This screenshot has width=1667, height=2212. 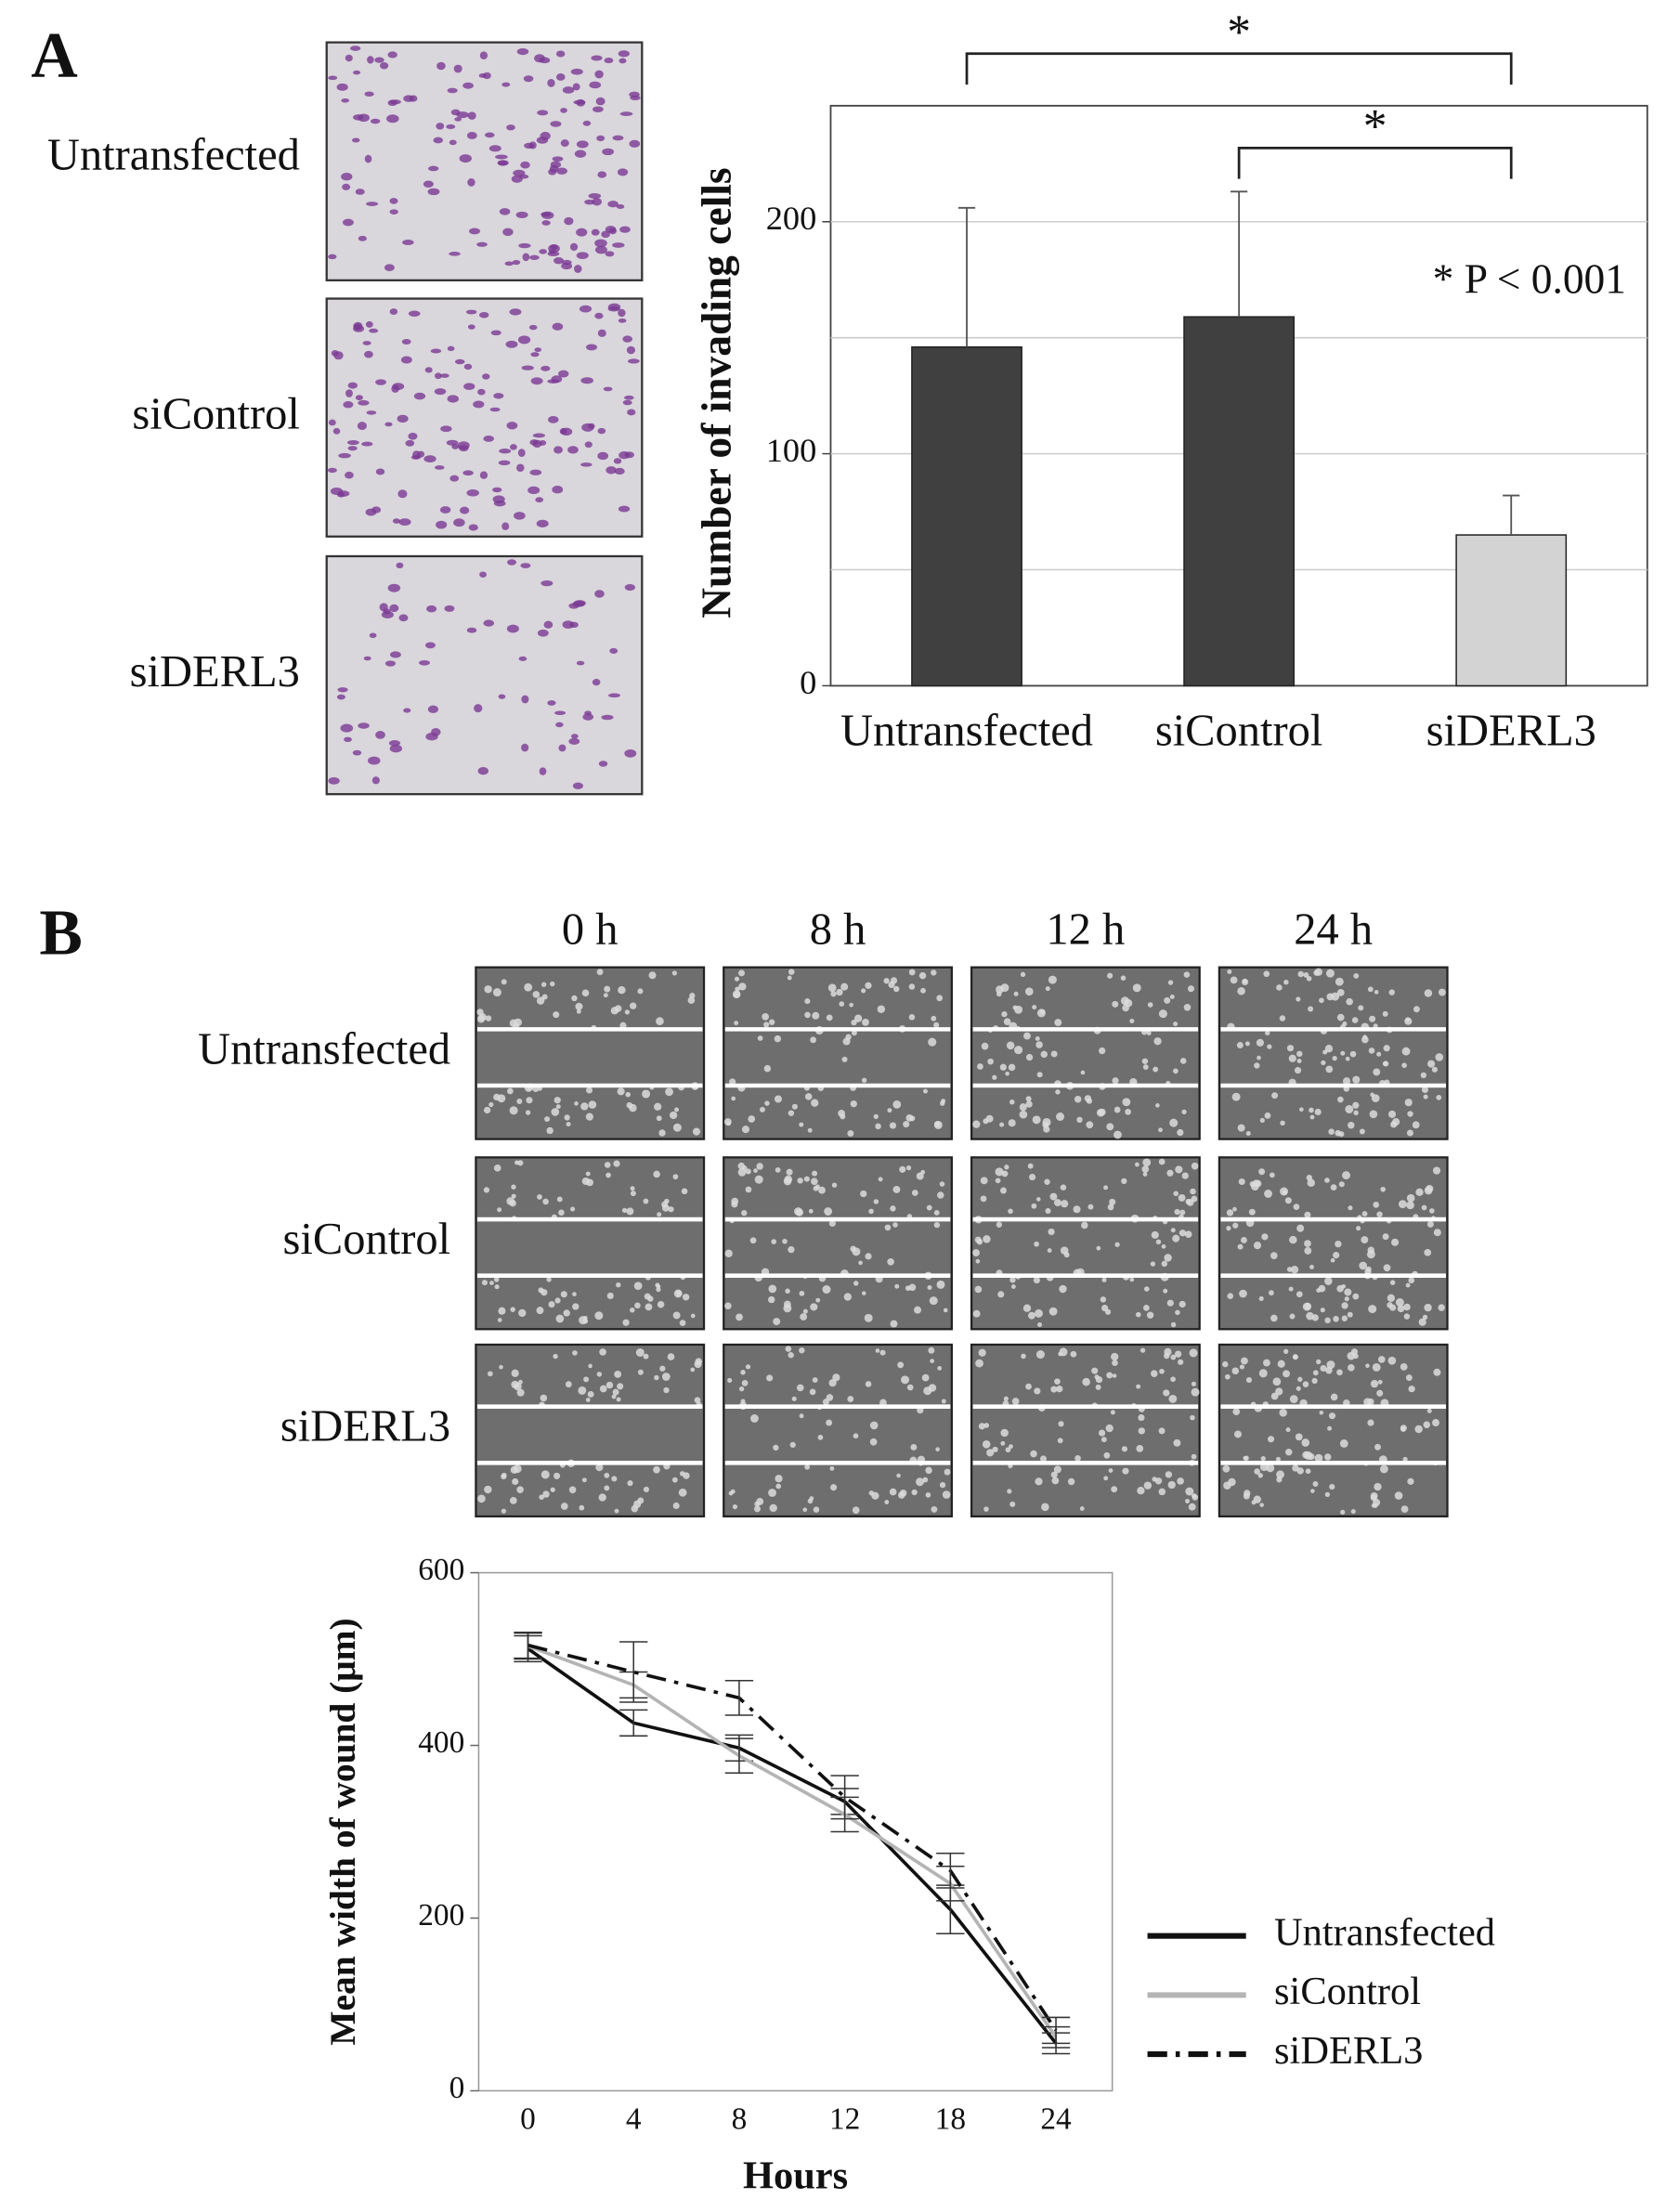 What do you see at coordinates (441, 1742) in the screenshot?
I see `y-tick-label: 400` at bounding box center [441, 1742].